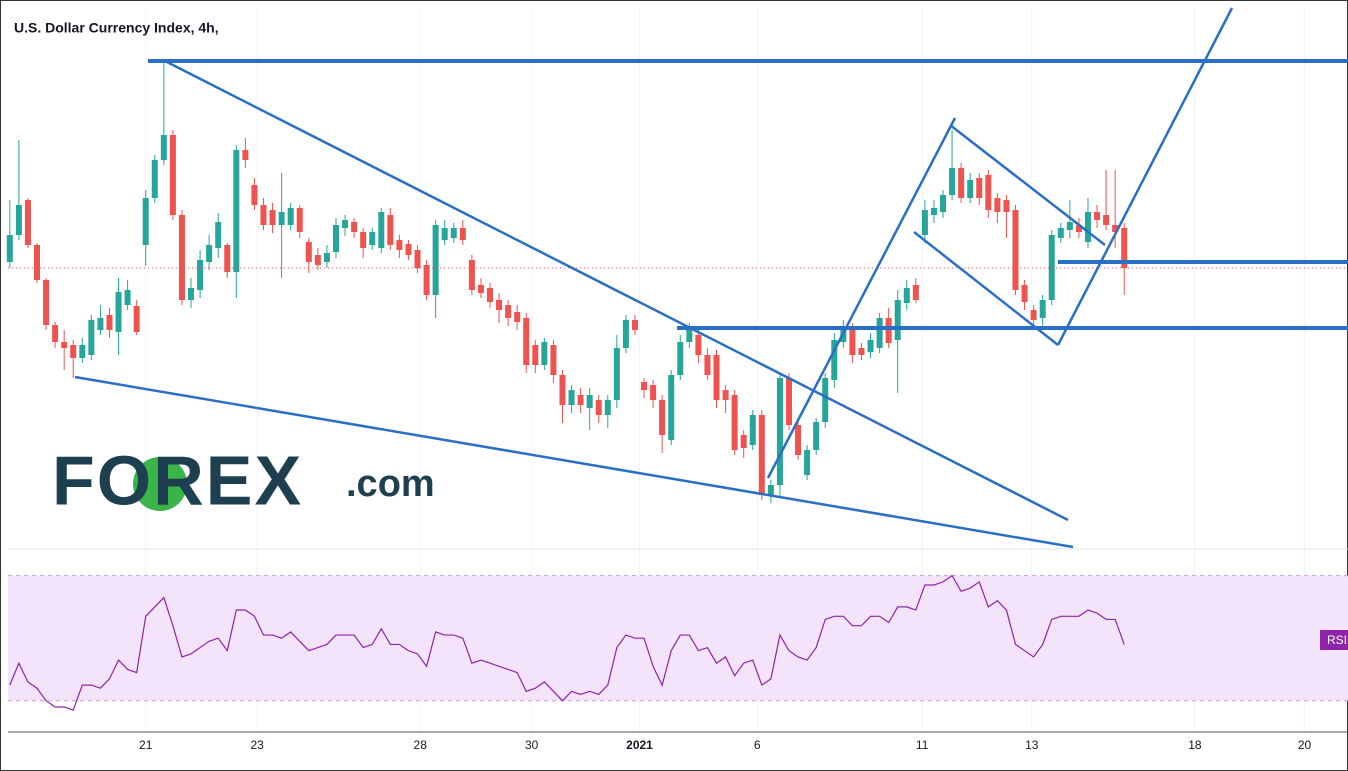  What do you see at coordinates (567, 642) in the screenshot?
I see `rsi-line` at bounding box center [567, 642].